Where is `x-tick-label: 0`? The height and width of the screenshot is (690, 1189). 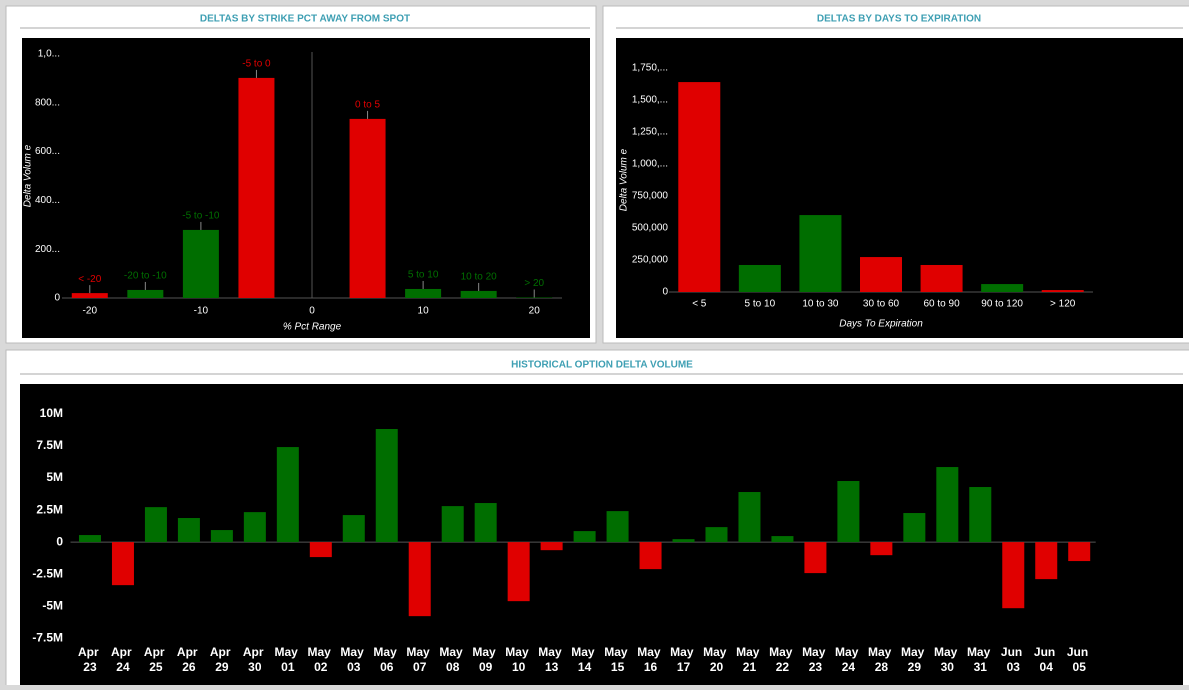
x-tick-label: 0 is located at coordinates (312, 311).